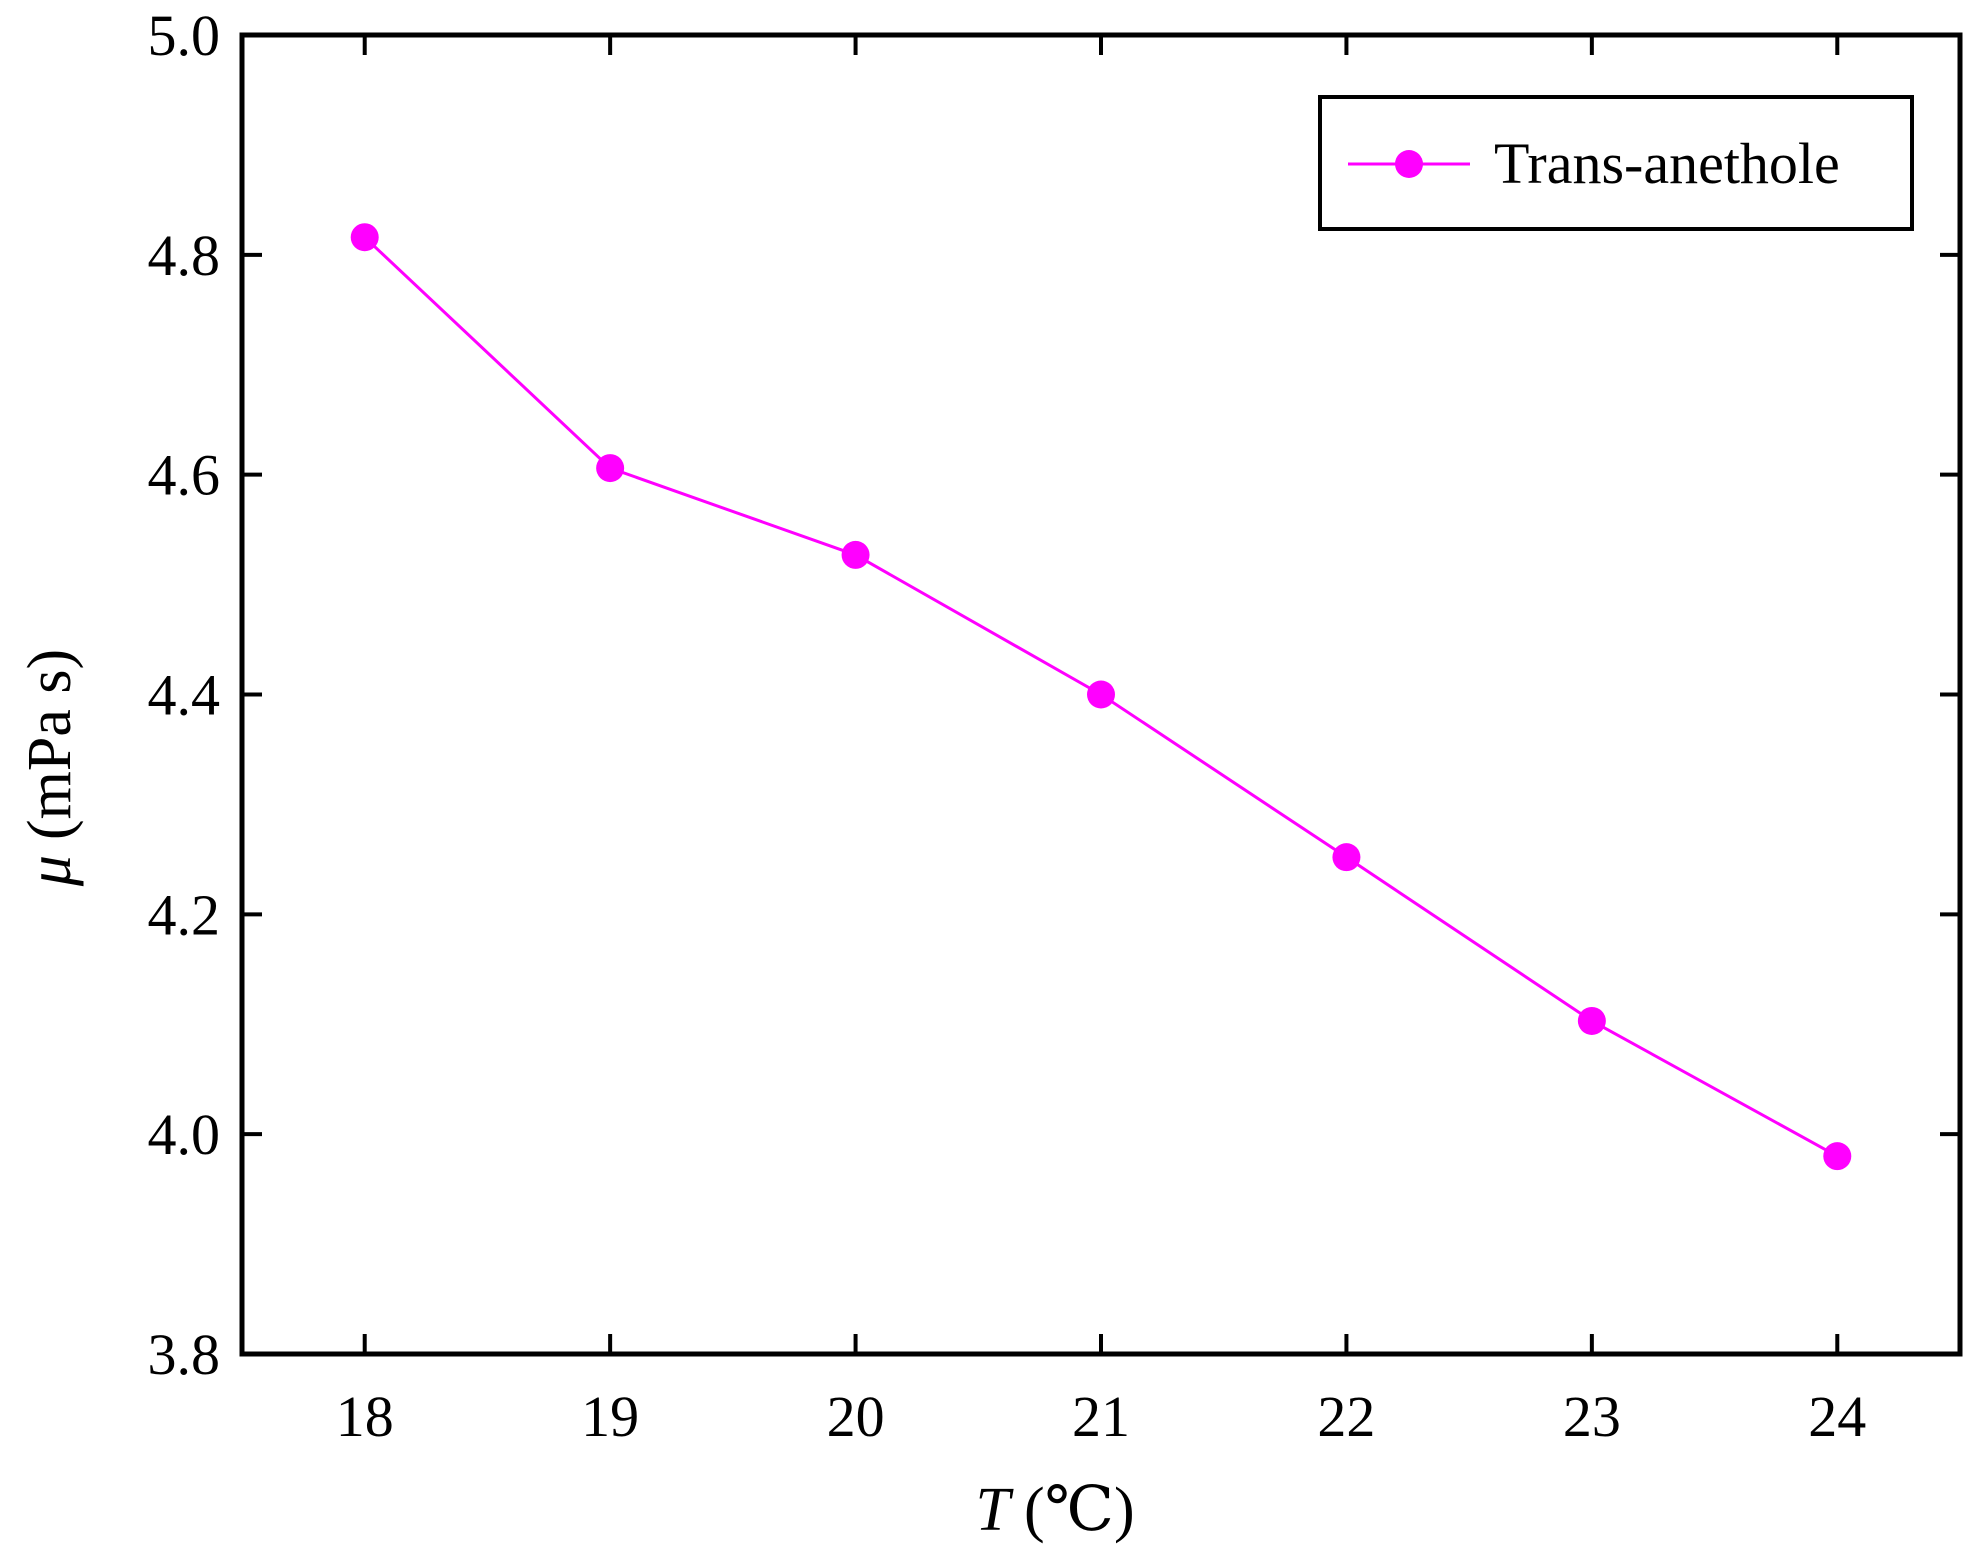  What do you see at coordinates (184, 255) in the screenshot?
I see `y-tick-label: 4.8` at bounding box center [184, 255].